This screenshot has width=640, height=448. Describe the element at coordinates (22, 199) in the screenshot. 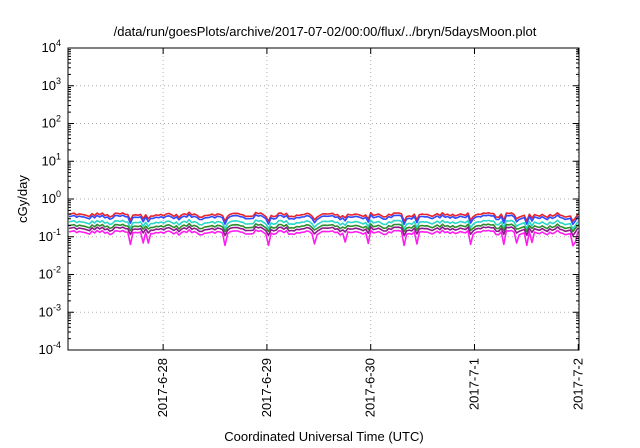

I see `y-axis-label: cGy/day` at that location.